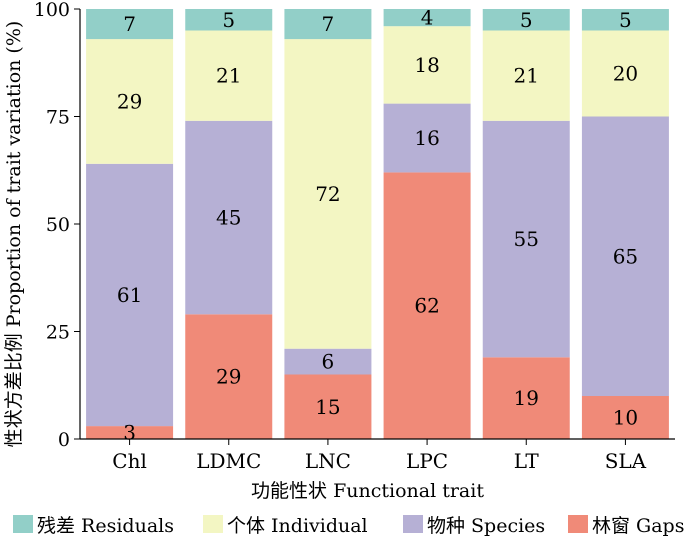 The image size is (700, 539). I want to click on data-label-sla-1: 10, so click(625, 418).